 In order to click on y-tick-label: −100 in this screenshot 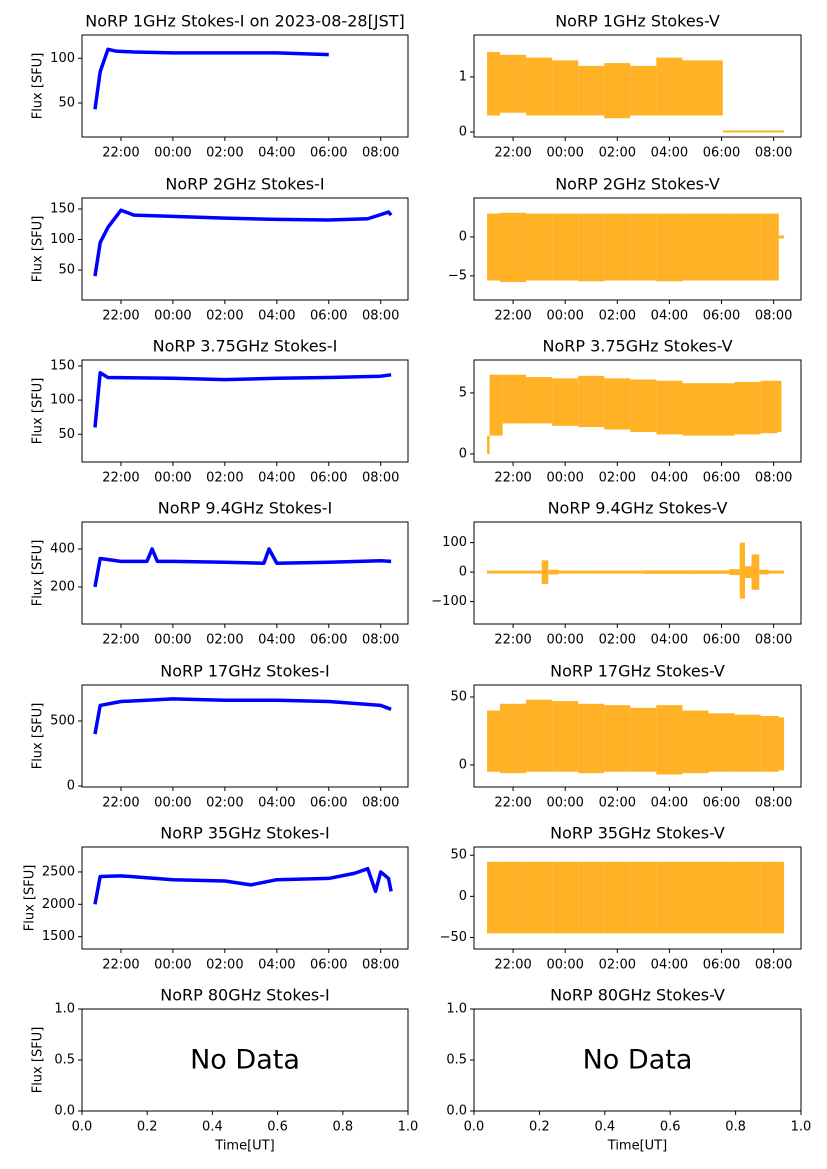, I will do `click(449, 601)`.